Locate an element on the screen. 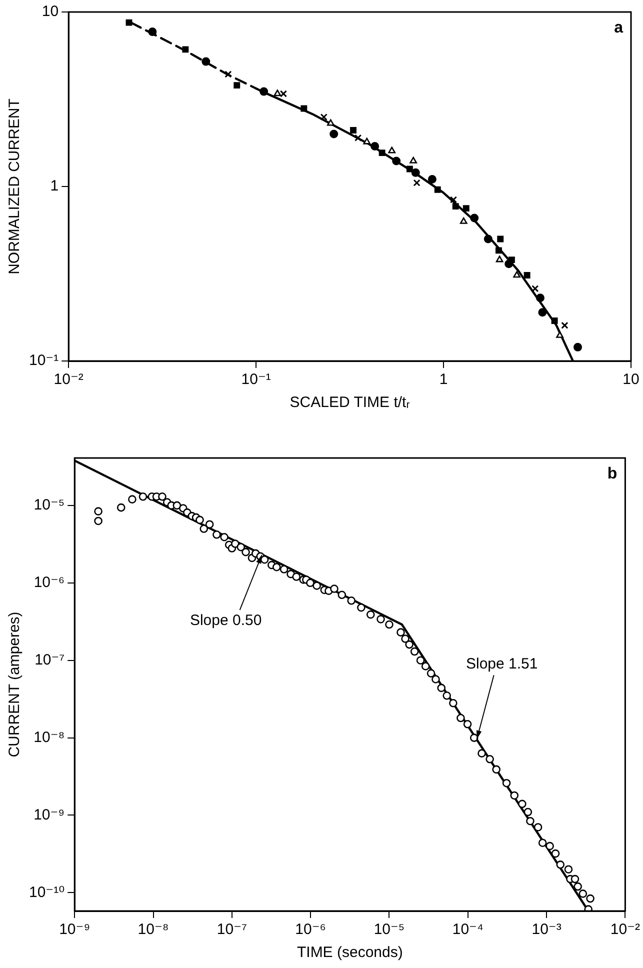 This screenshot has width=643, height=968. x-tick-label: 10⁻⁵ is located at coordinates (389, 929).